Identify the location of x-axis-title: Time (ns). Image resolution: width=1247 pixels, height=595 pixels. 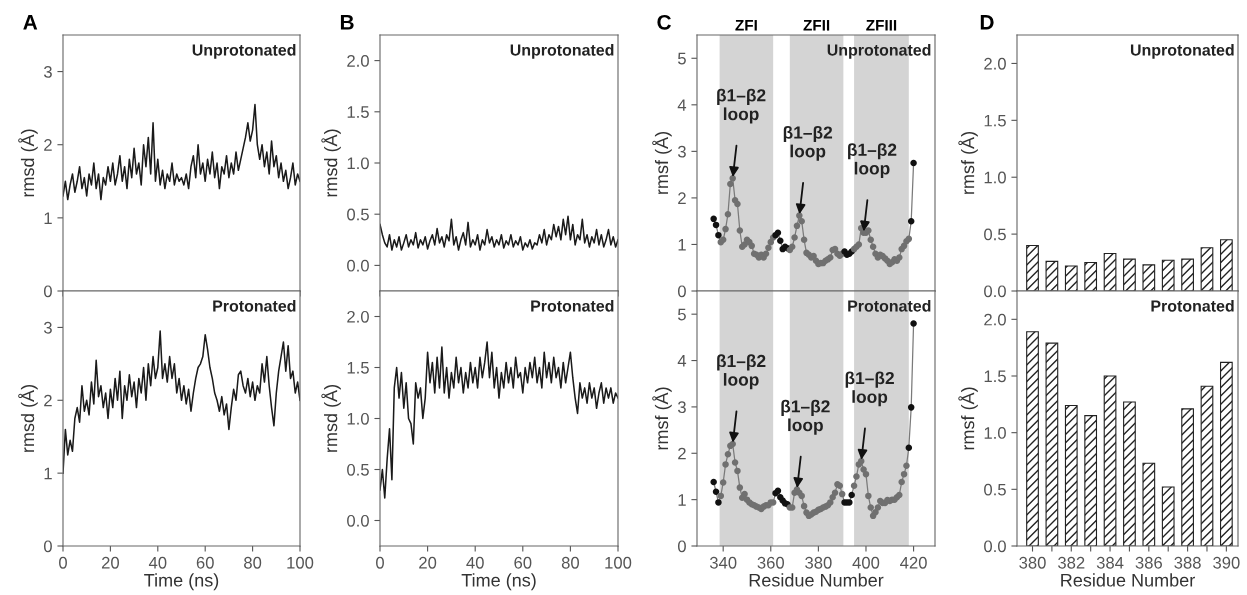
(181, 582).